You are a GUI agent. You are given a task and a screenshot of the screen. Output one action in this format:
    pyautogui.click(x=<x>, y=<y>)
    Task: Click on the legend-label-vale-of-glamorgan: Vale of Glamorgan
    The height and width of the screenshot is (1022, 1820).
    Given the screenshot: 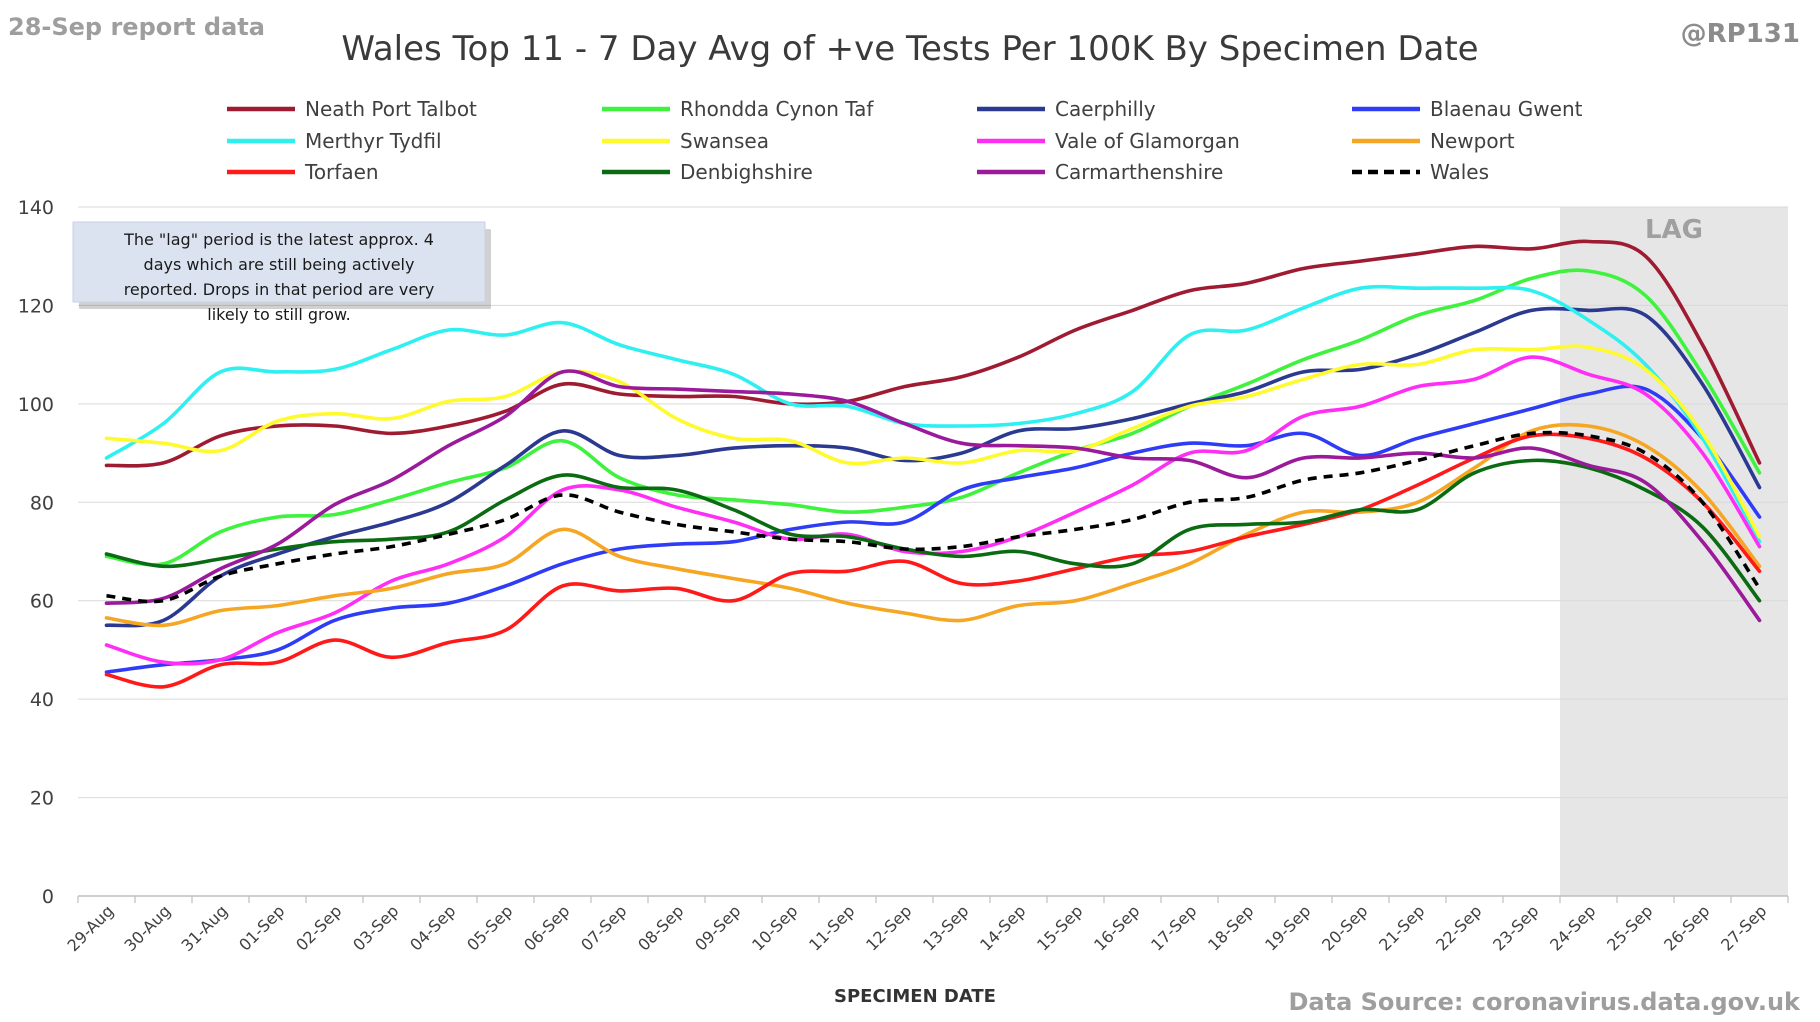 What is the action you would take?
    pyautogui.click(x=1147, y=141)
    